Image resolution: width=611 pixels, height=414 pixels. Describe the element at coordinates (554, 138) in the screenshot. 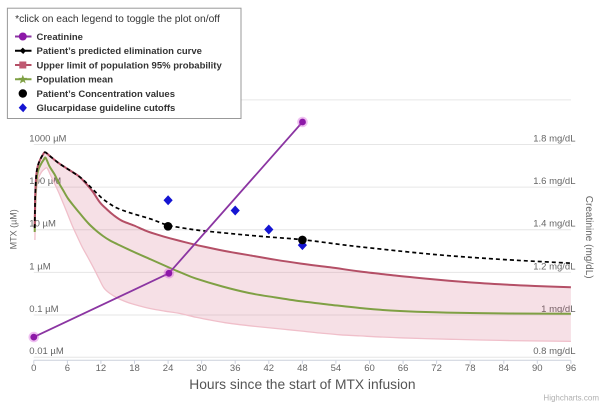

I see `svg-text: 1.8 mg/dL` at that location.